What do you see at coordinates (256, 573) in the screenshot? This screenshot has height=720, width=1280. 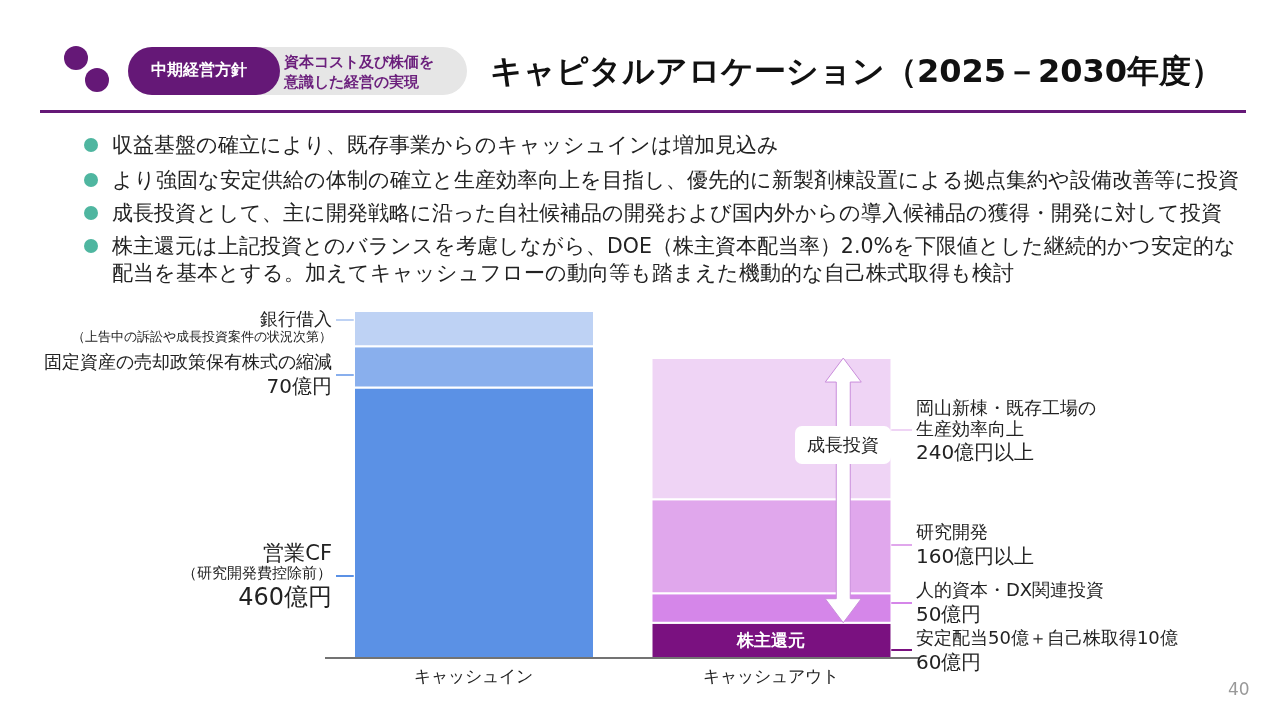 I see `annotation: （研究開発費控除前）` at bounding box center [256, 573].